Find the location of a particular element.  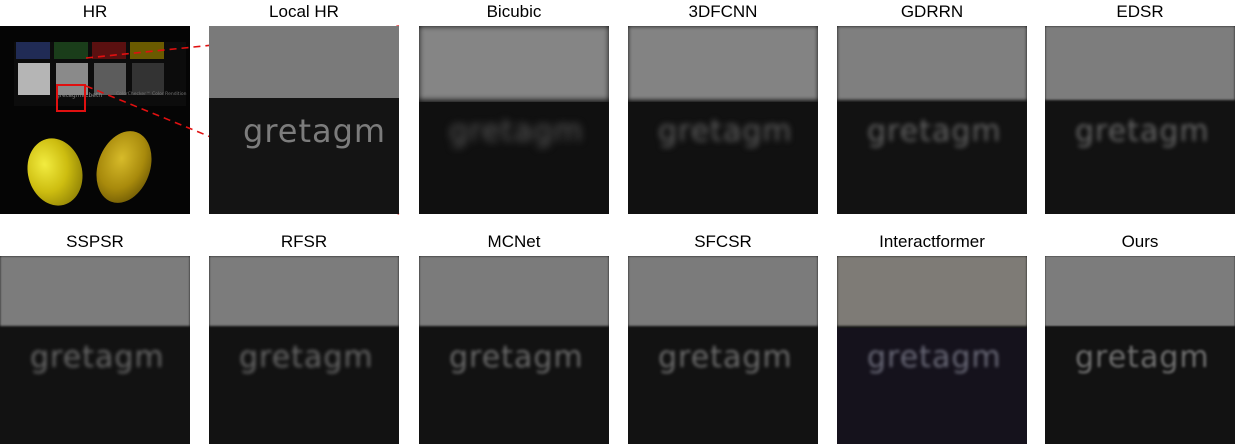

label-rfsr: RFSR is located at coordinates (304, 241).